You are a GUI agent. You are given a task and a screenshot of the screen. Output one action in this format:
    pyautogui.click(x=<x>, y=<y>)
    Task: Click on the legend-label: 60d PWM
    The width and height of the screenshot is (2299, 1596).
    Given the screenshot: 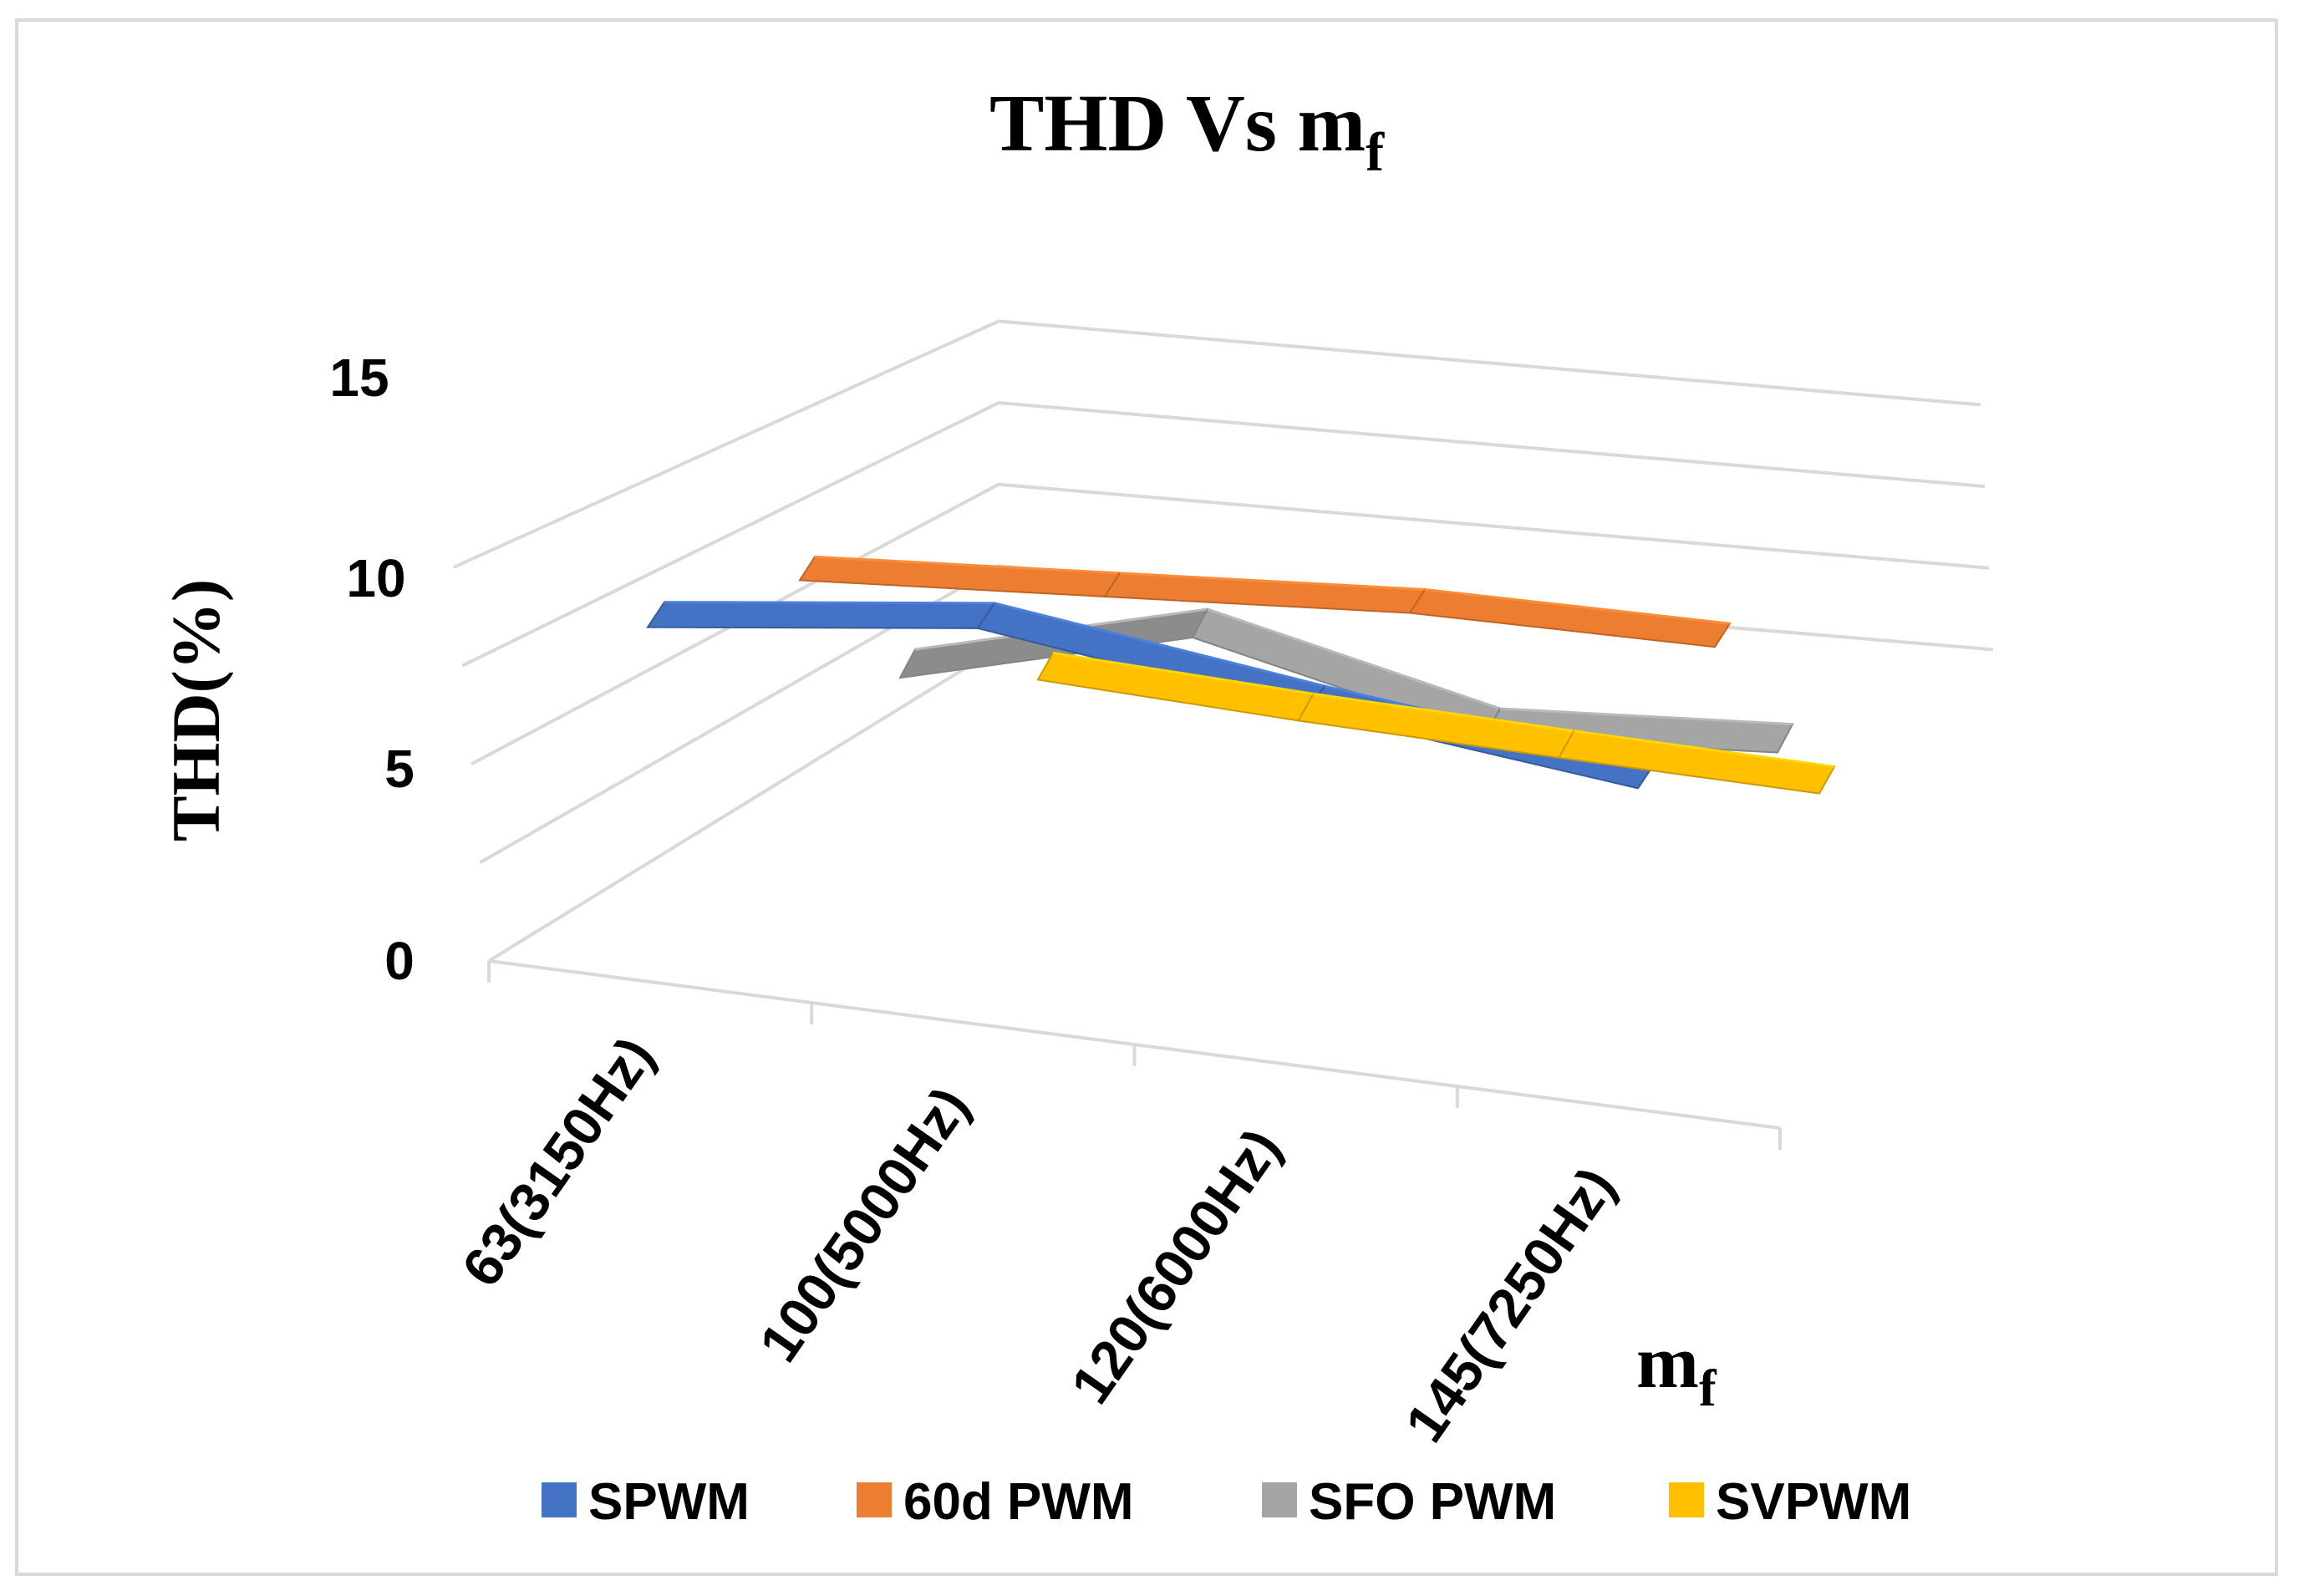 What is the action you would take?
    pyautogui.click(x=1018, y=1502)
    